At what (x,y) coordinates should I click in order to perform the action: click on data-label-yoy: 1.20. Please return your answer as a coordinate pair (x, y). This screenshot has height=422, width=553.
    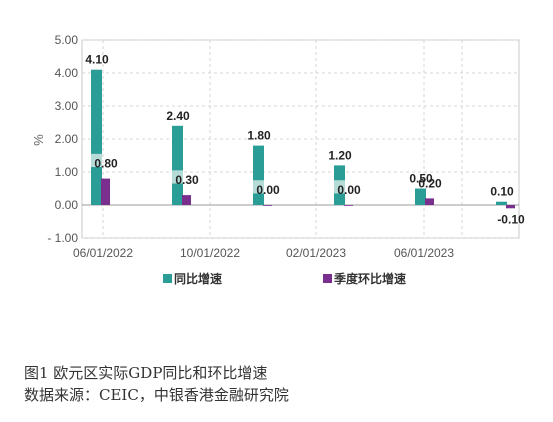
    Looking at the image, I should click on (340, 155).